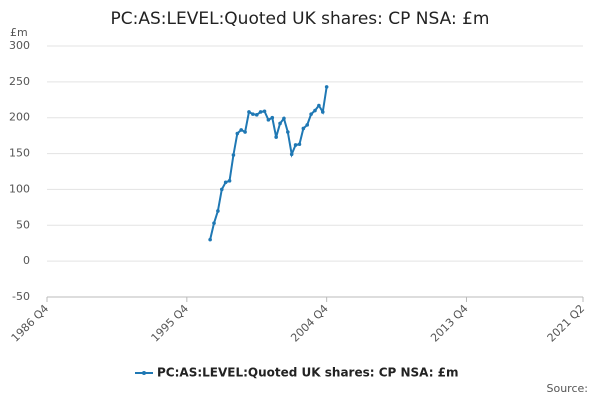 The image size is (600, 400). Describe the element at coordinates (568, 388) in the screenshot. I see `source: Source:` at that location.